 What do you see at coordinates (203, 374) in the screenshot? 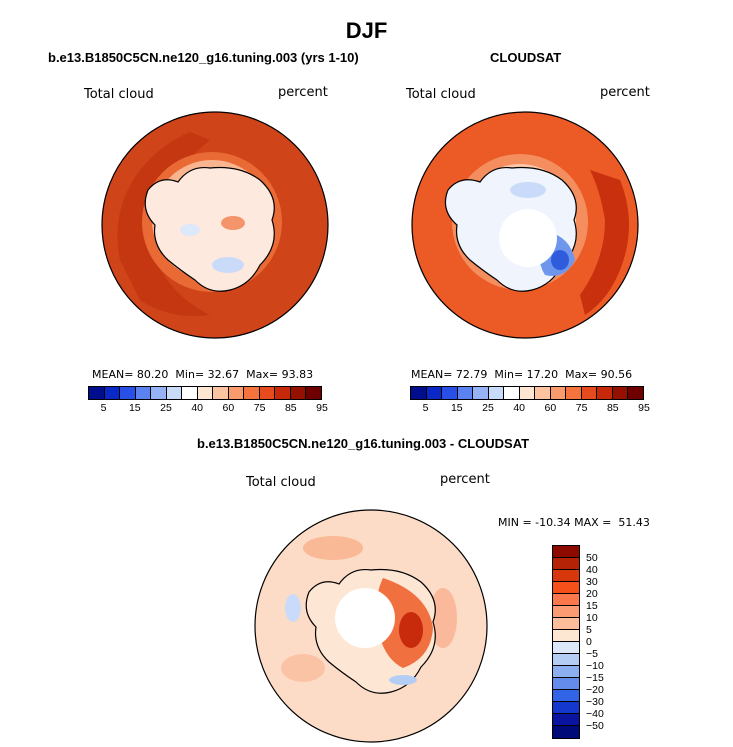
I see `panel1-stats: MEAN= 80.20 Min= 32.67 Max= 93.83` at bounding box center [203, 374].